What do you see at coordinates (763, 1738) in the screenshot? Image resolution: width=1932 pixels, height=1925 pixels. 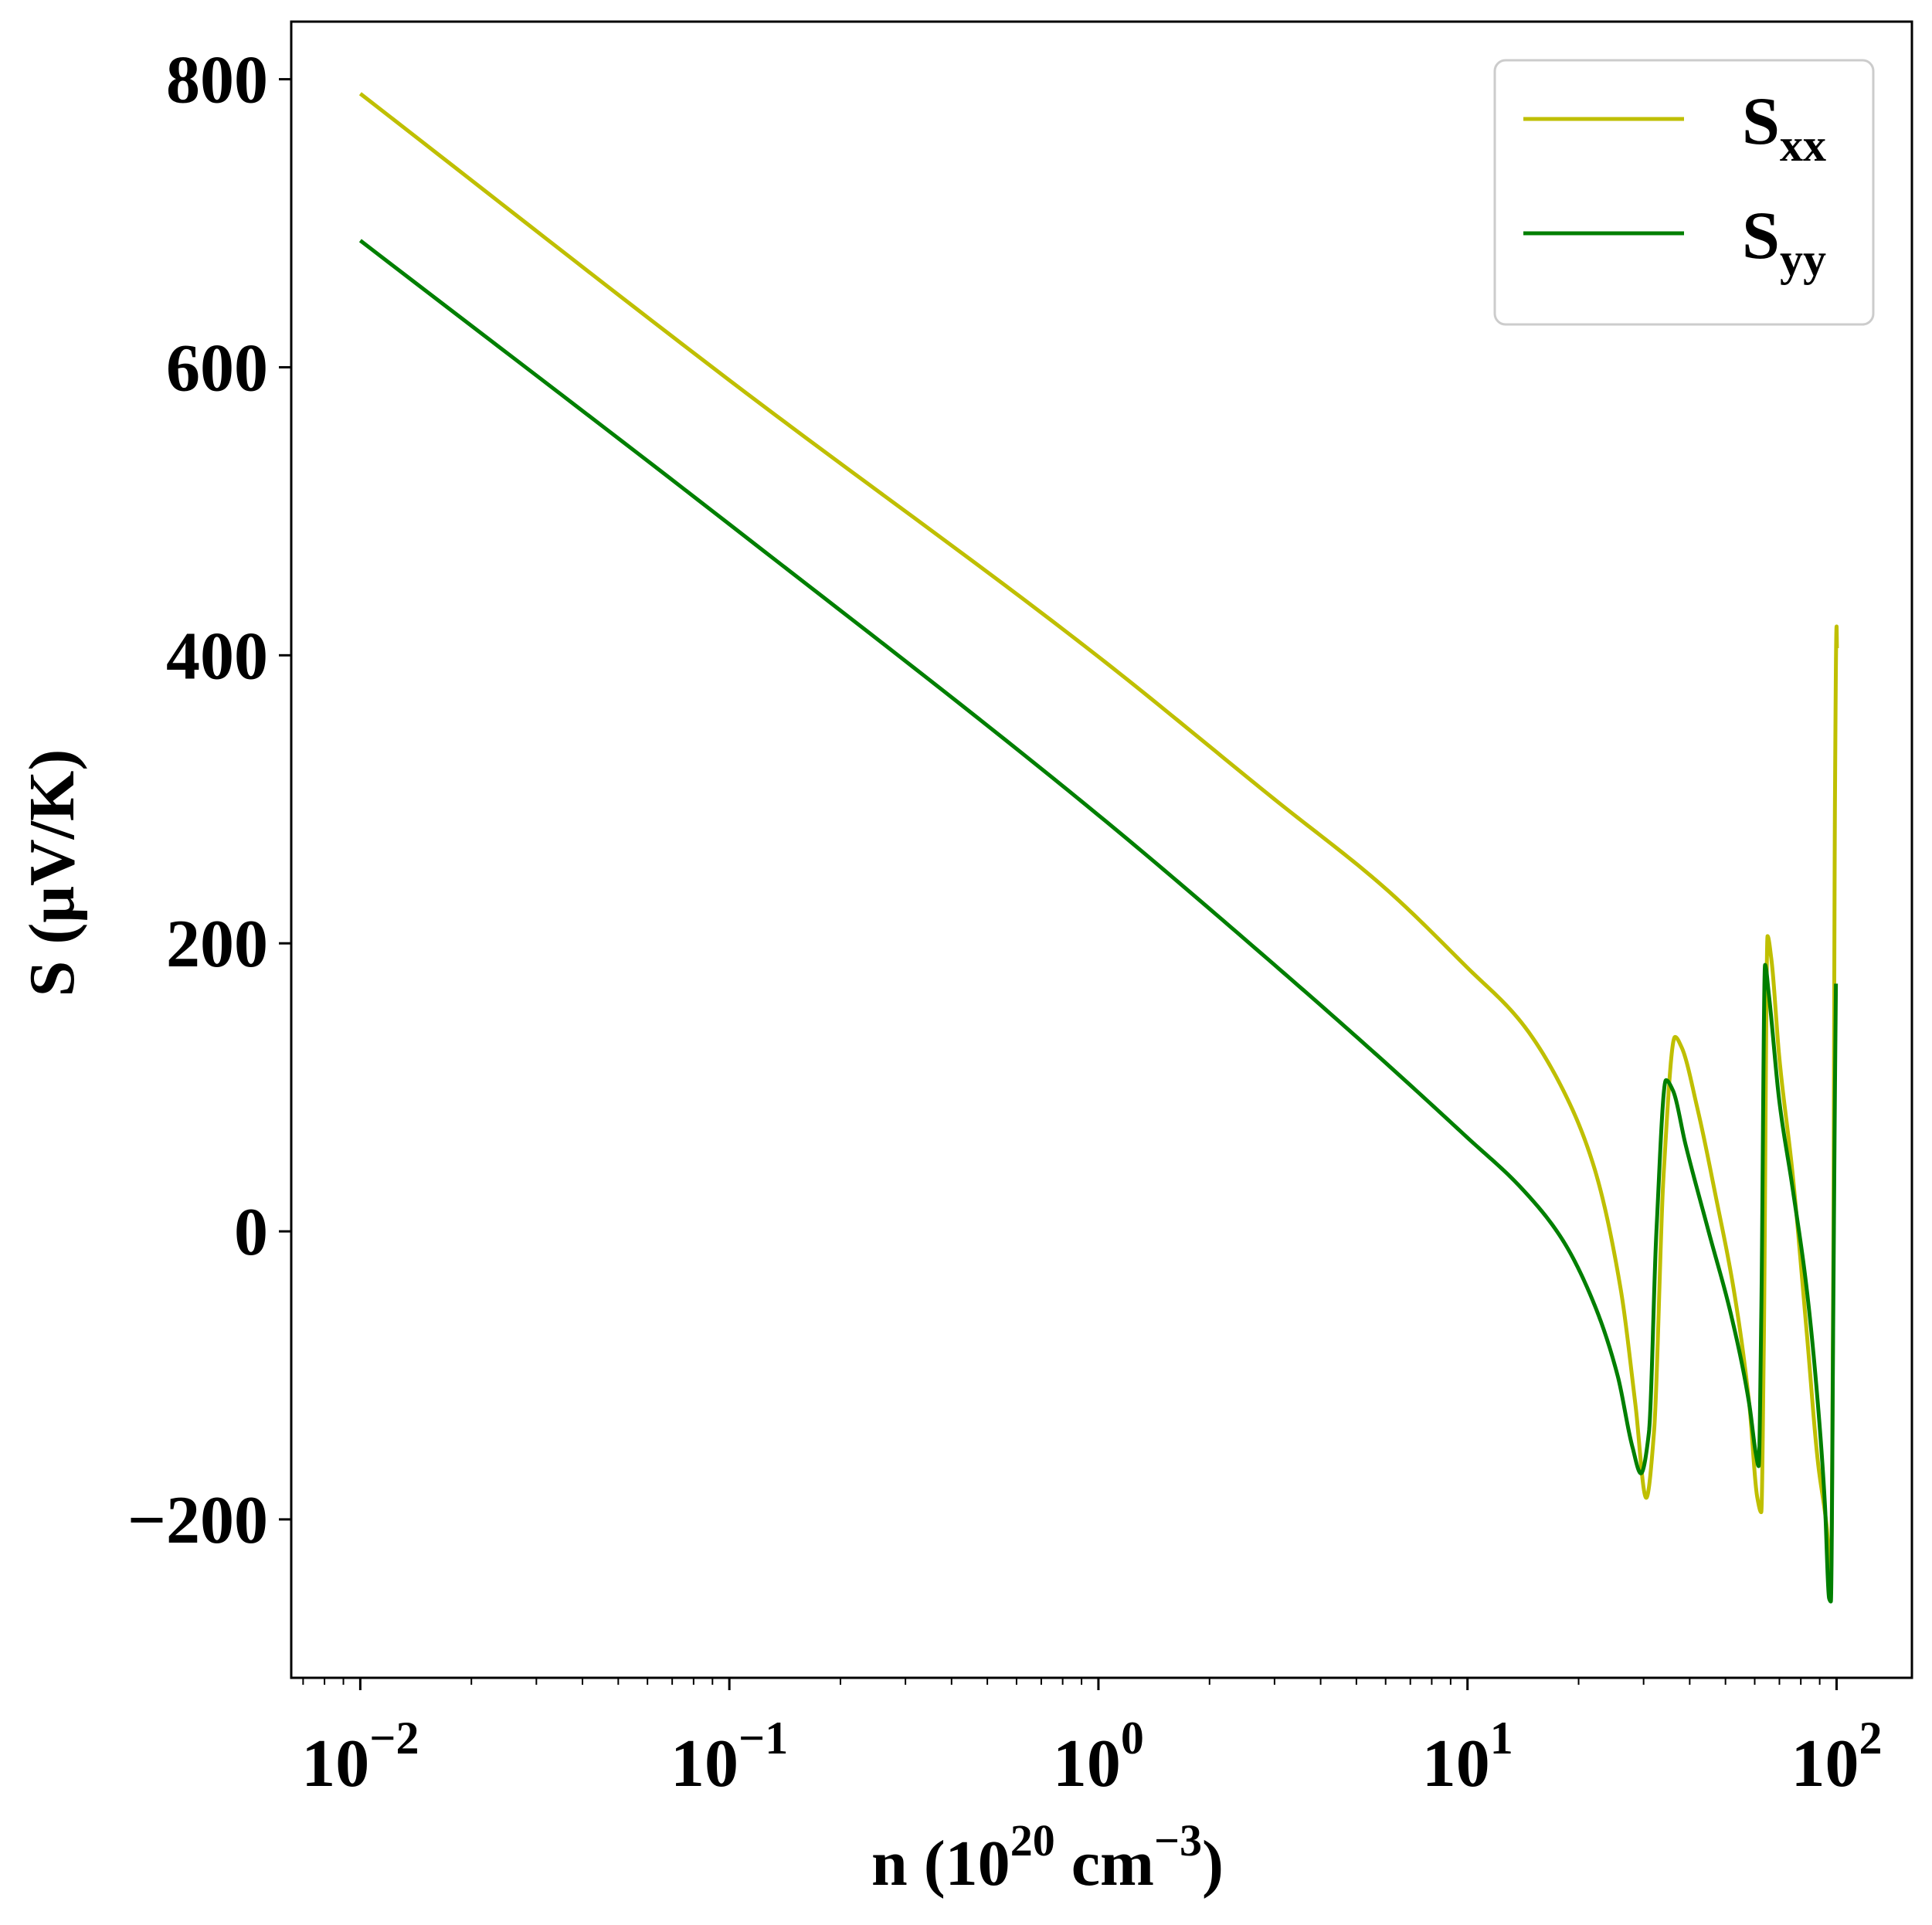 I see `x-tick-label-exponent: −1` at bounding box center [763, 1738].